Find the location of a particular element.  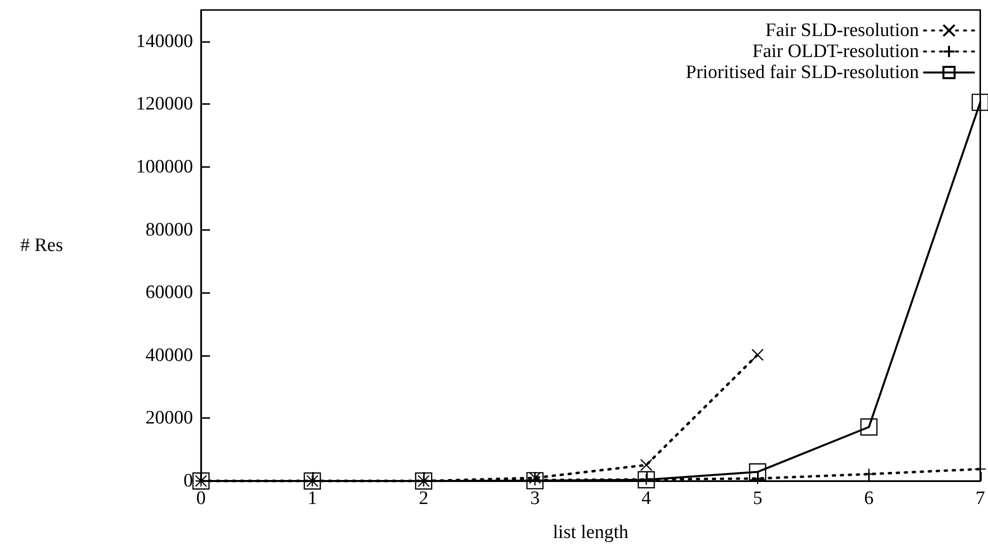

x-tick-label: 2 is located at coordinates (423, 498).